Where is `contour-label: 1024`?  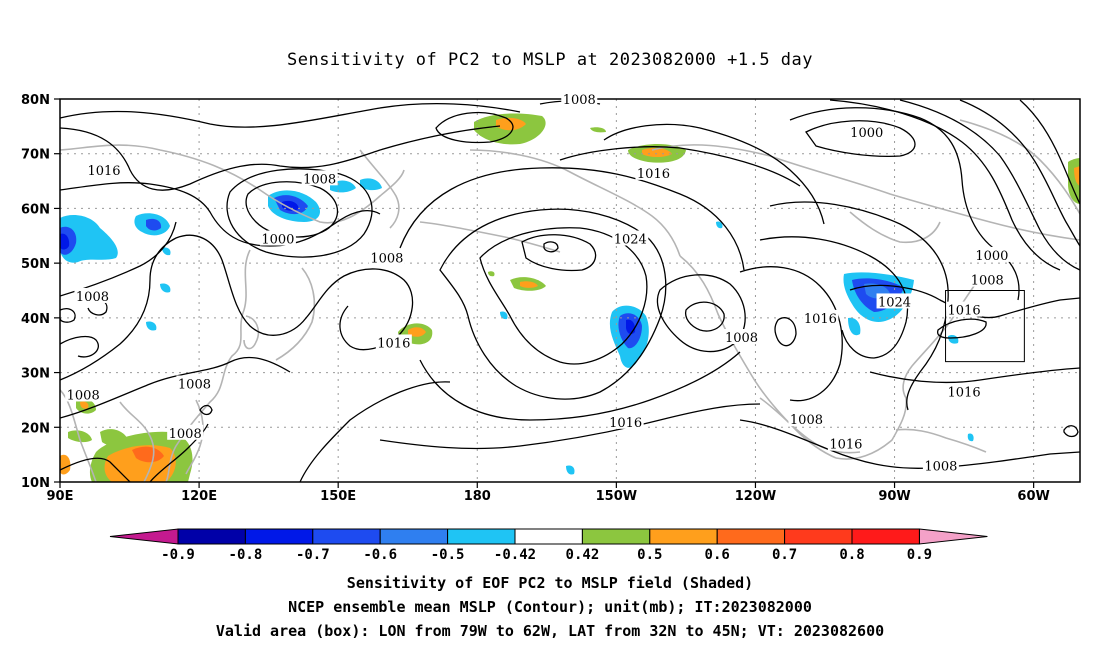 contour-label: 1024 is located at coordinates (894, 302).